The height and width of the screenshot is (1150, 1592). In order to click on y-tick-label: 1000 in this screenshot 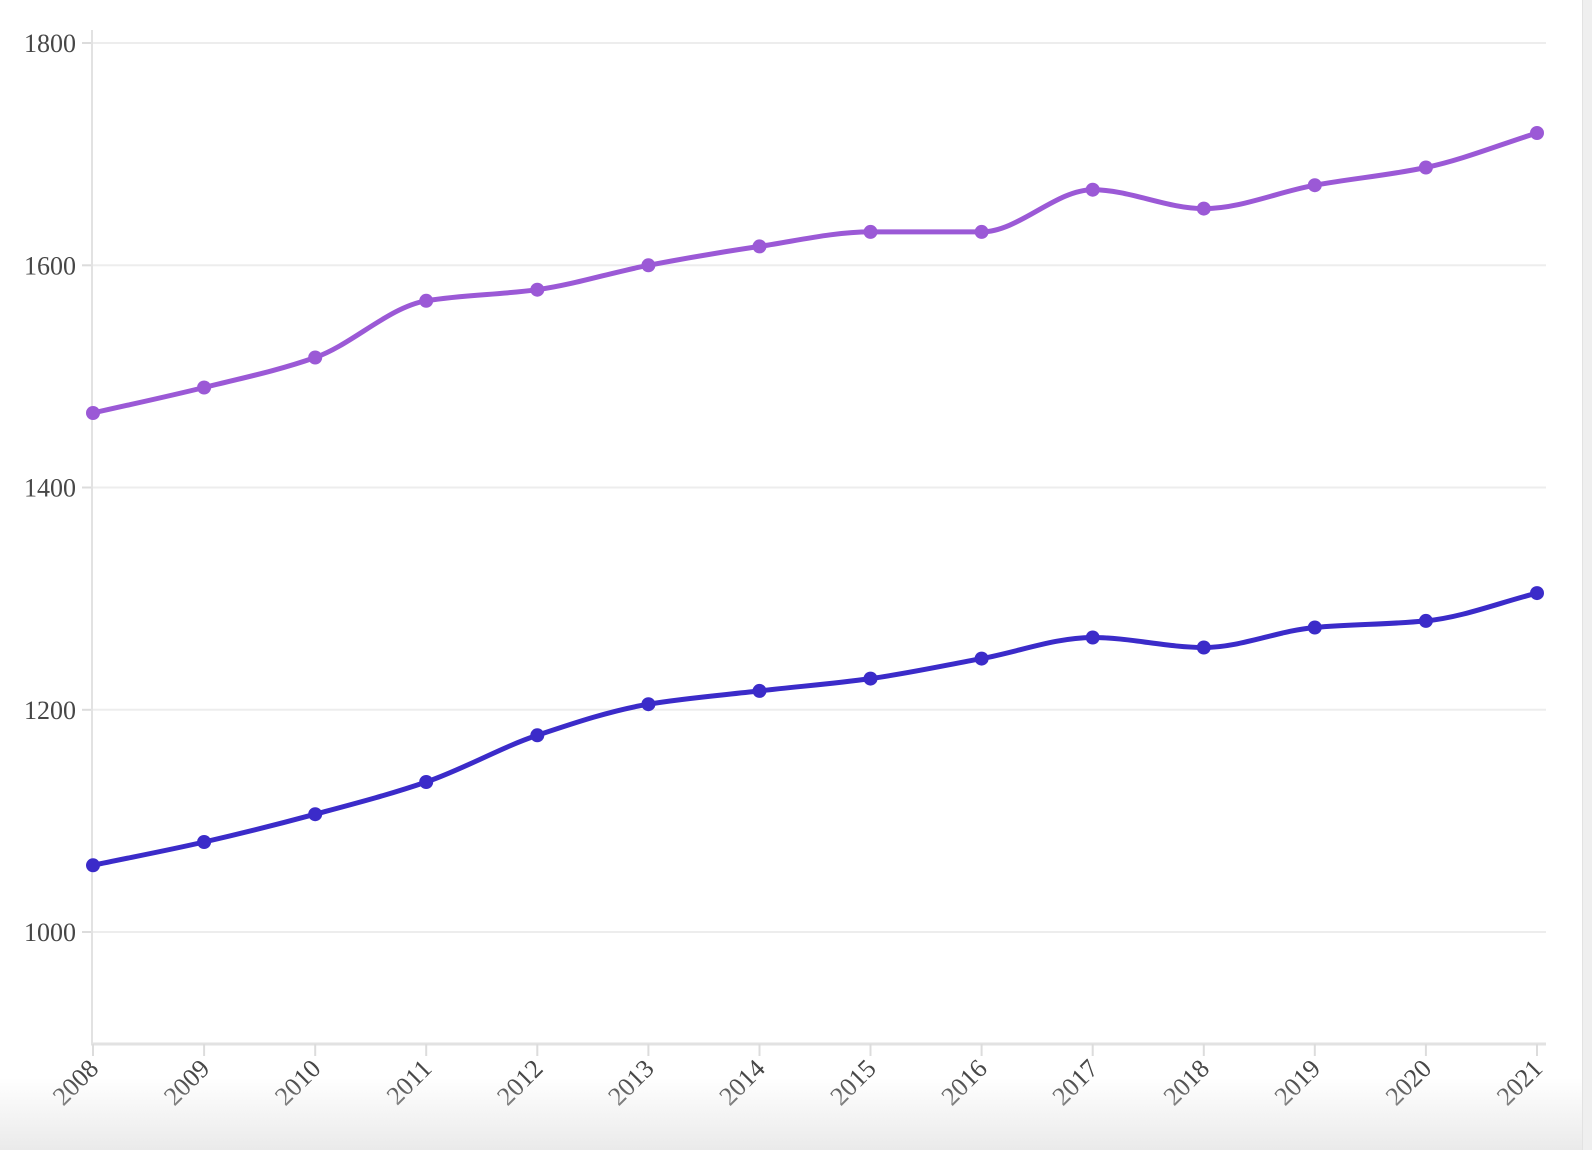, I will do `click(50, 932)`.